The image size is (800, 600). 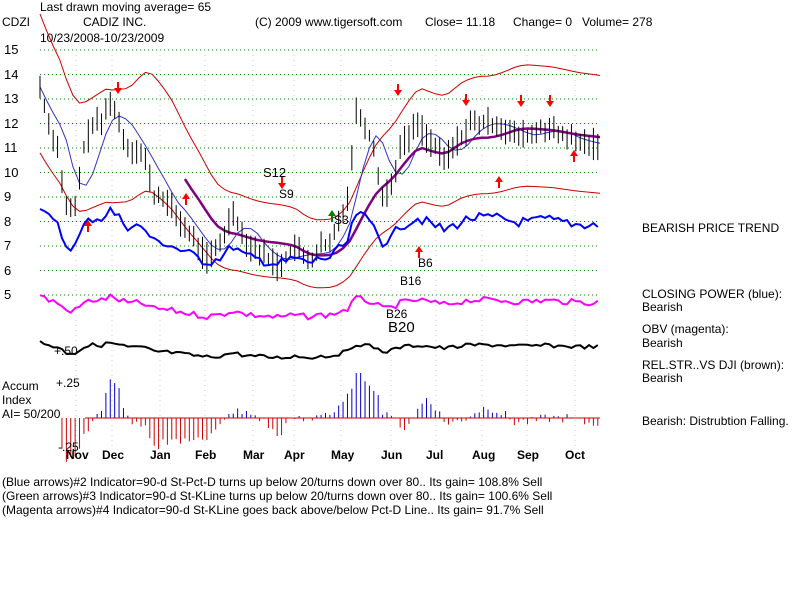 What do you see at coordinates (662, 378) in the screenshot?
I see `relstr-value: Bearish` at bounding box center [662, 378].